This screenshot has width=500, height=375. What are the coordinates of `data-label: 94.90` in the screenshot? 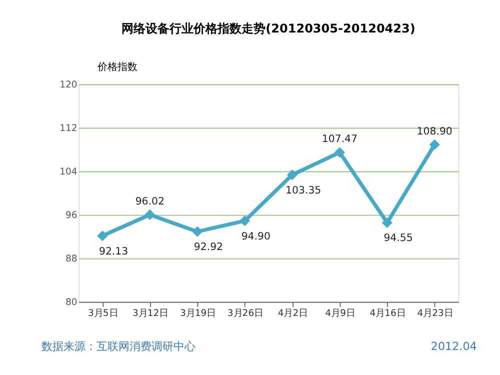 It's located at (255, 236).